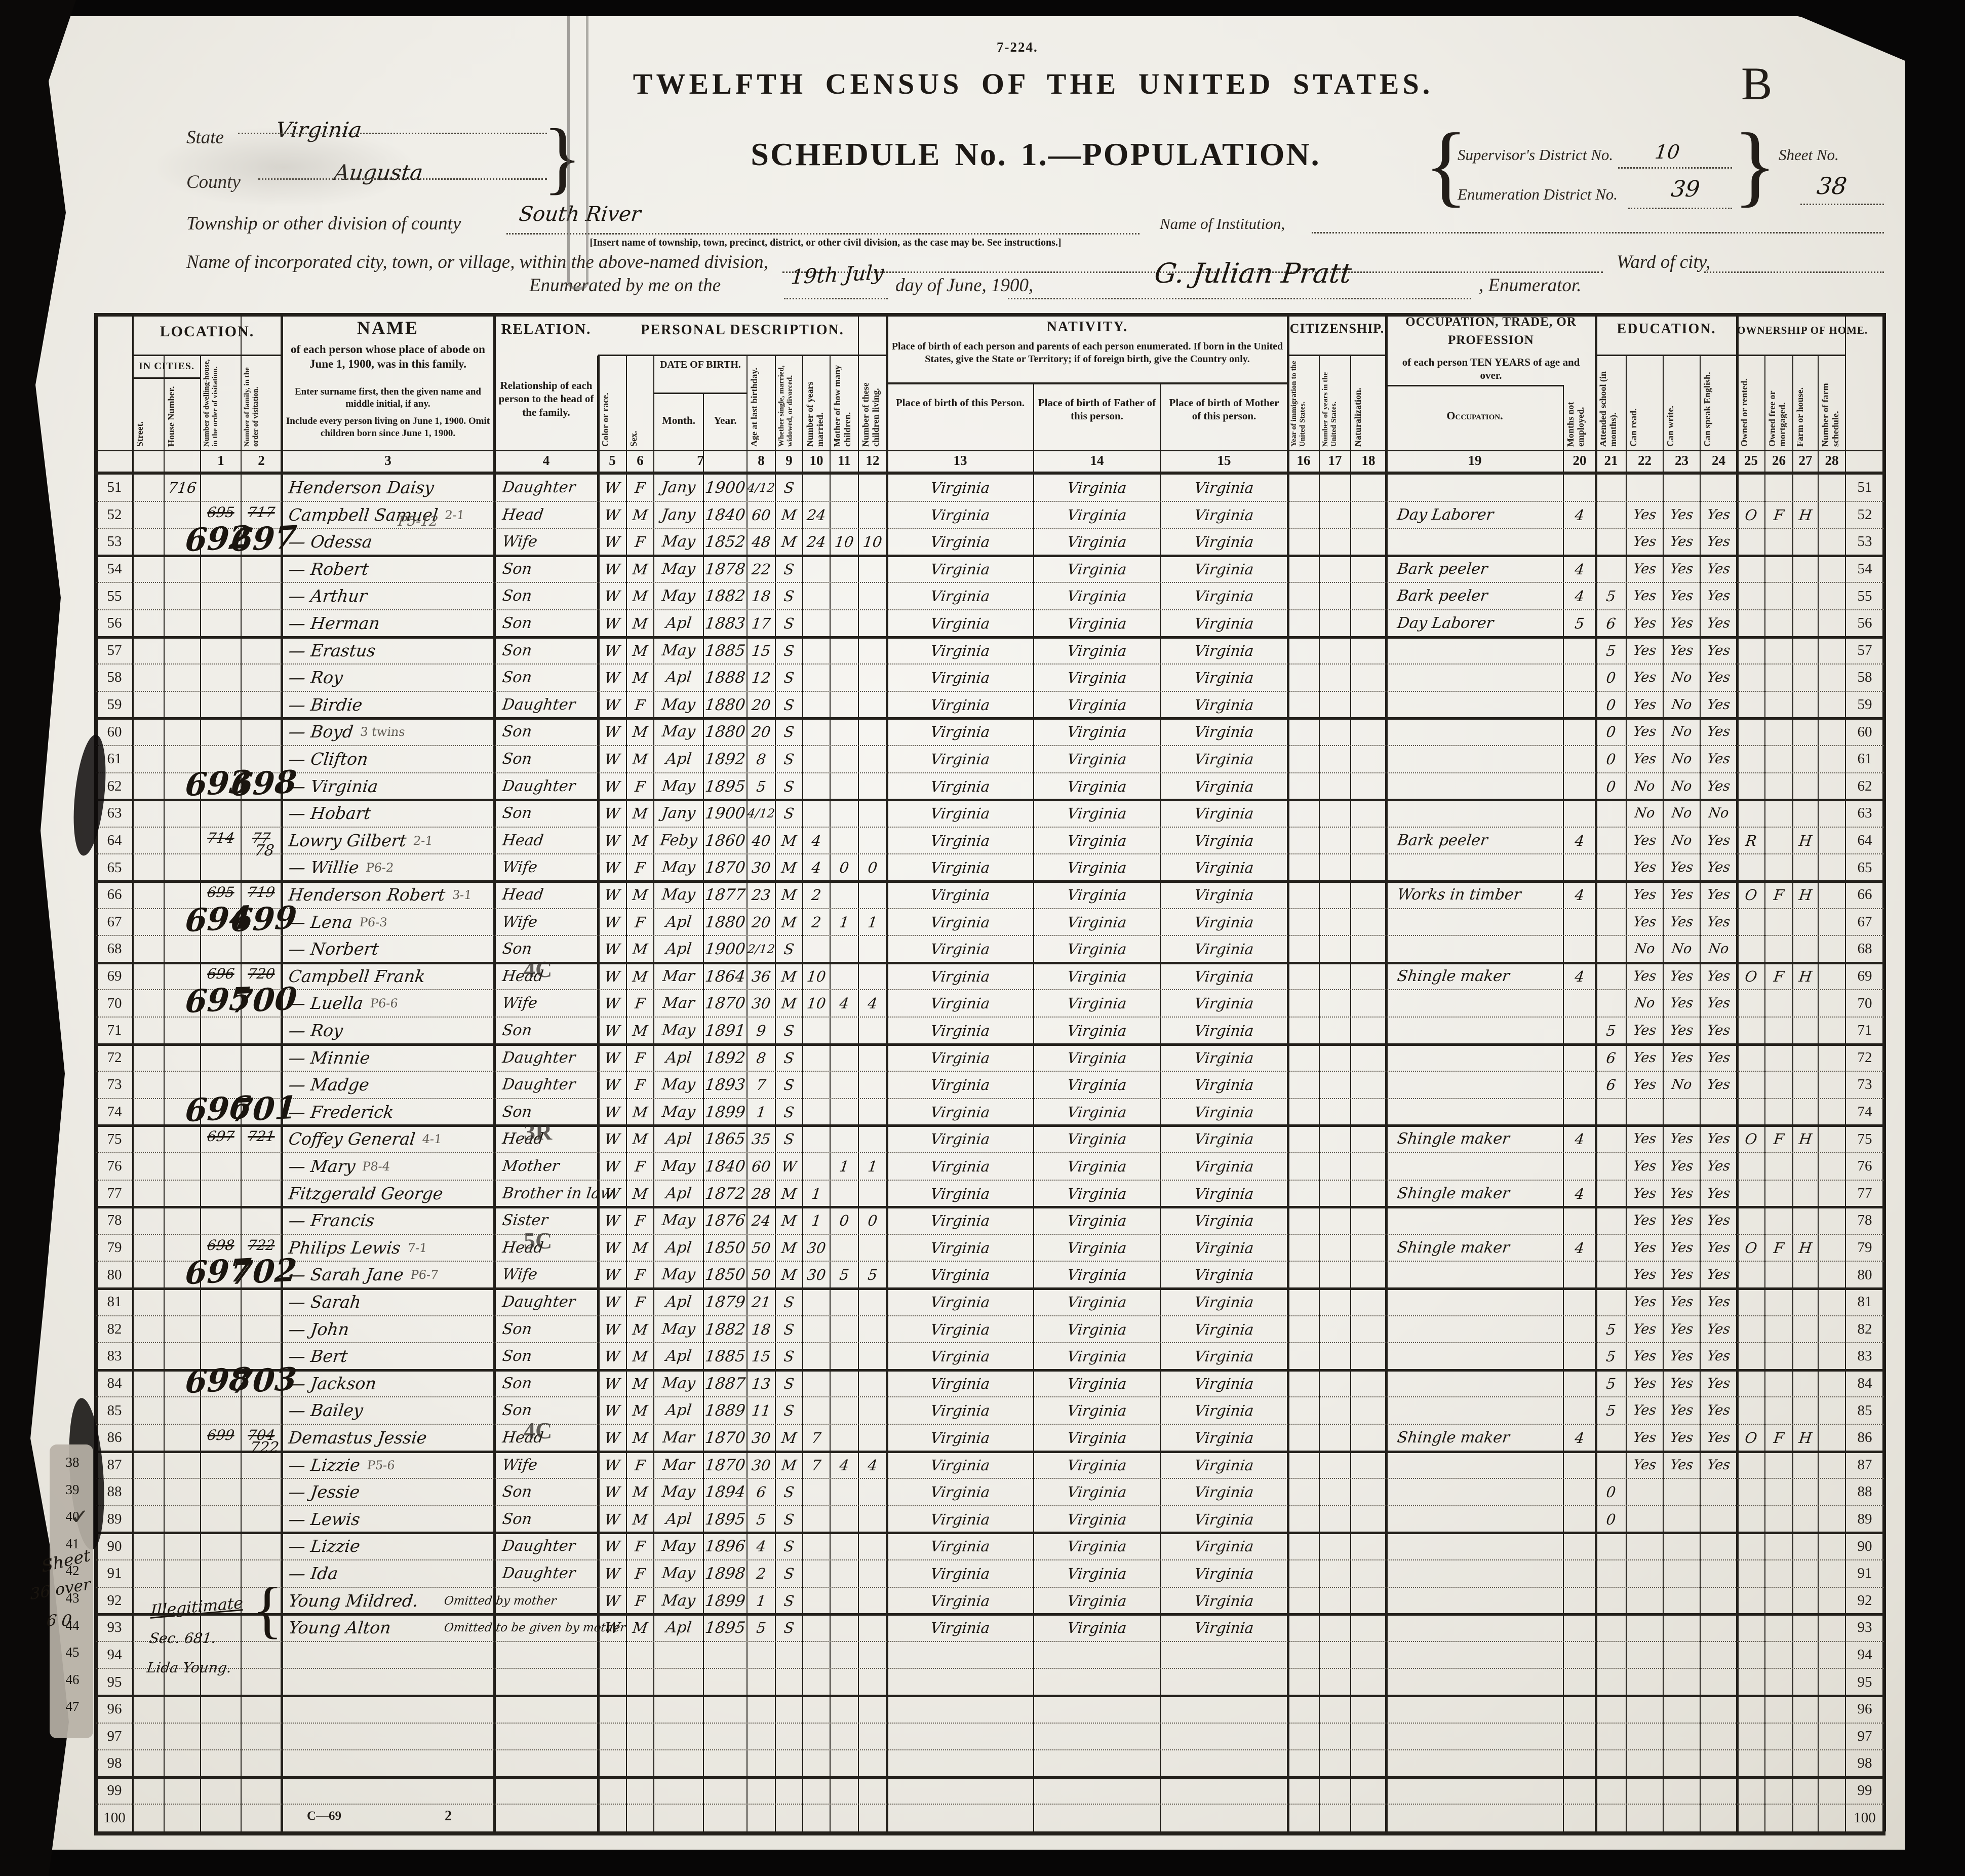 This screenshot has width=1965, height=1876. What do you see at coordinates (261, 461) in the screenshot?
I see `col-number-2: 2` at bounding box center [261, 461].